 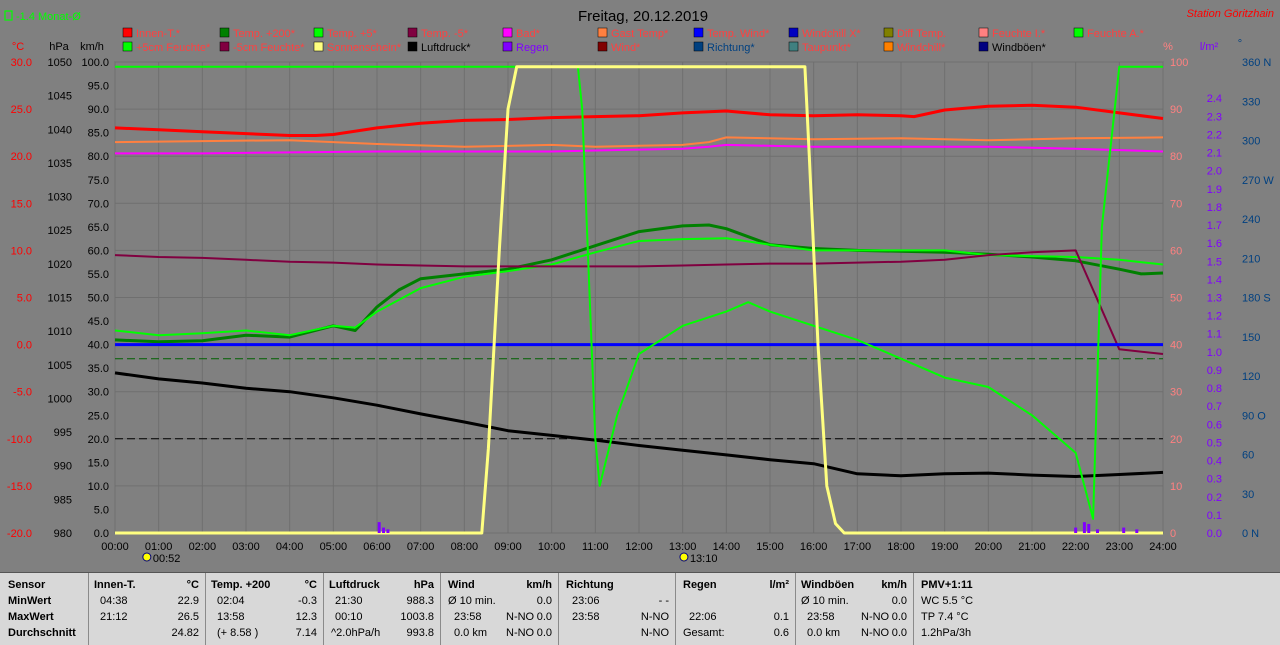 I want to click on wind-tick: 70.0, so click(x=98, y=204).